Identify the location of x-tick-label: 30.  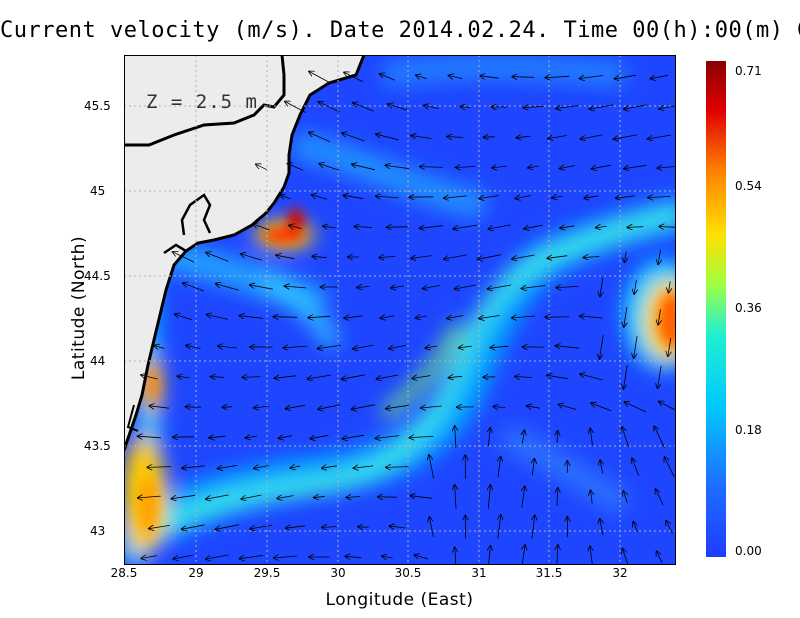
(338, 573).